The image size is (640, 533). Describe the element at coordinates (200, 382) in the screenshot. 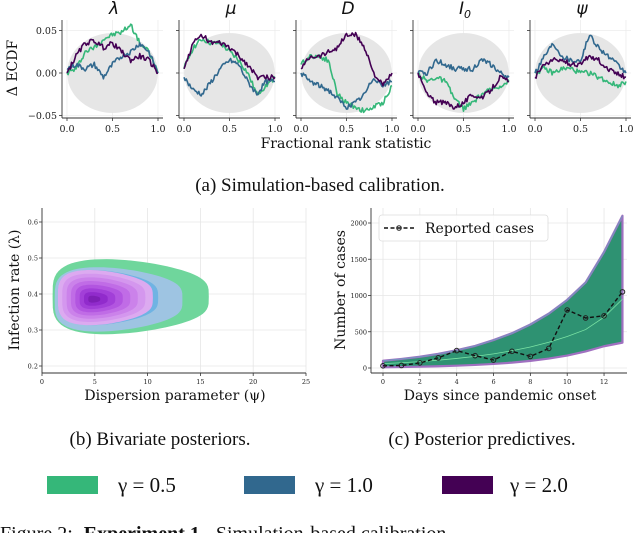

I see `x-tick-label: 15` at that location.